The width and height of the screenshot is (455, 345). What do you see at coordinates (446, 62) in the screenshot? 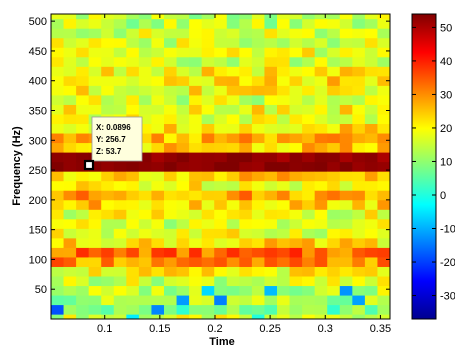
I see `colorbar-tick-label: 40` at bounding box center [446, 62].